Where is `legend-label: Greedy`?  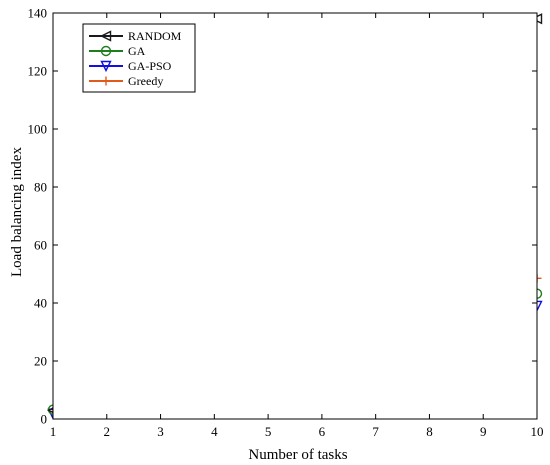
legend-label: Greedy is located at coordinates (145, 81).